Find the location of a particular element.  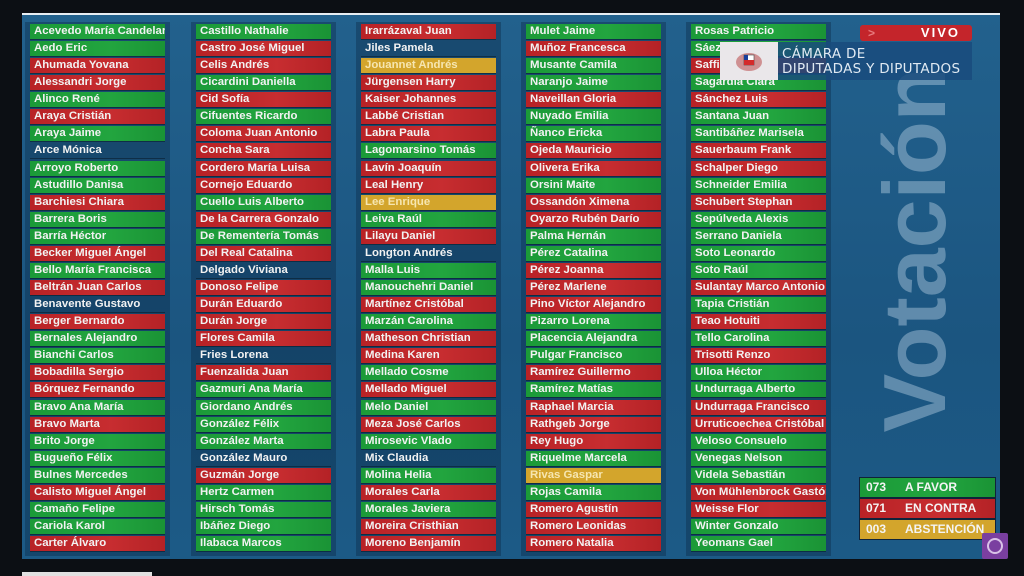

deputy-vote-contra: Pino Víctor Alejandro is located at coordinates (593, 305).